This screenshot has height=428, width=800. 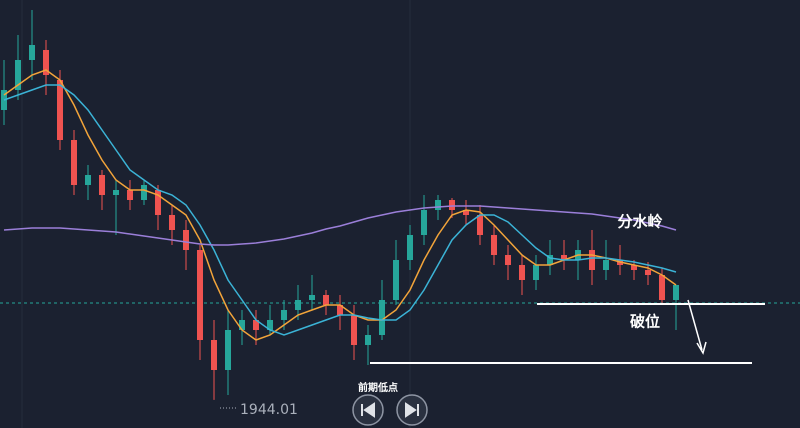 What do you see at coordinates (639, 222) in the screenshot?
I see `annotation: 分水岭` at bounding box center [639, 222].